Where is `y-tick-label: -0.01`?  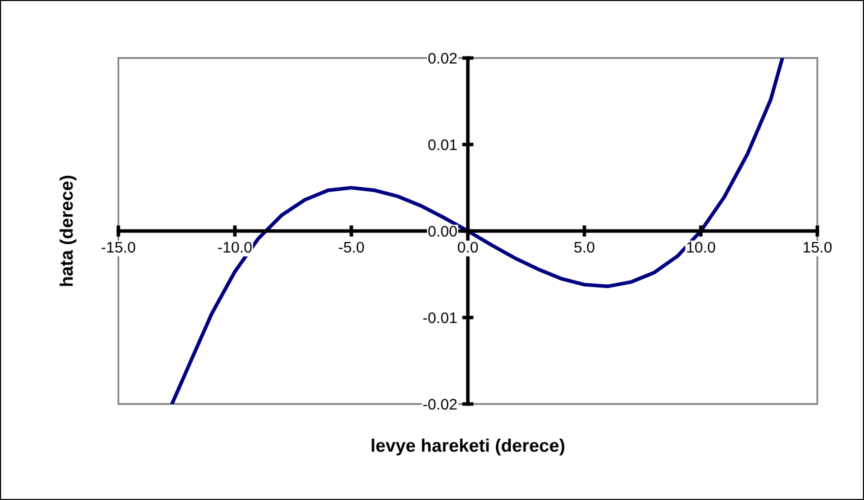
y-tick-label: -0.01 is located at coordinates (440, 318).